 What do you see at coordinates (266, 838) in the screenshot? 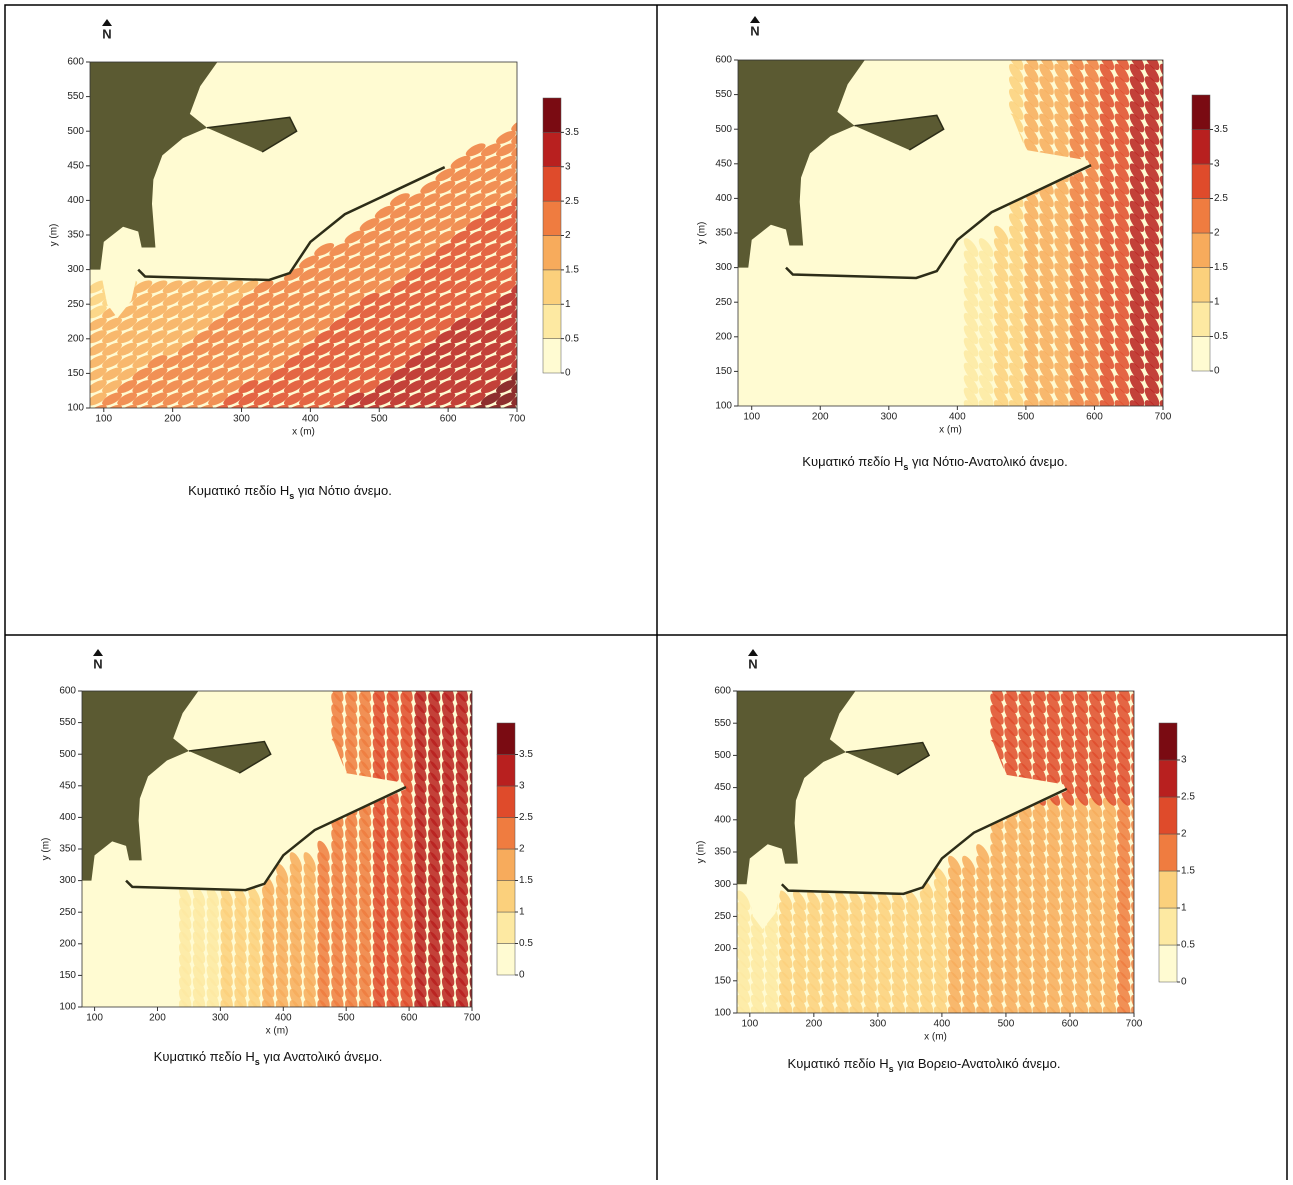
I see `breakwater` at bounding box center [266, 838].